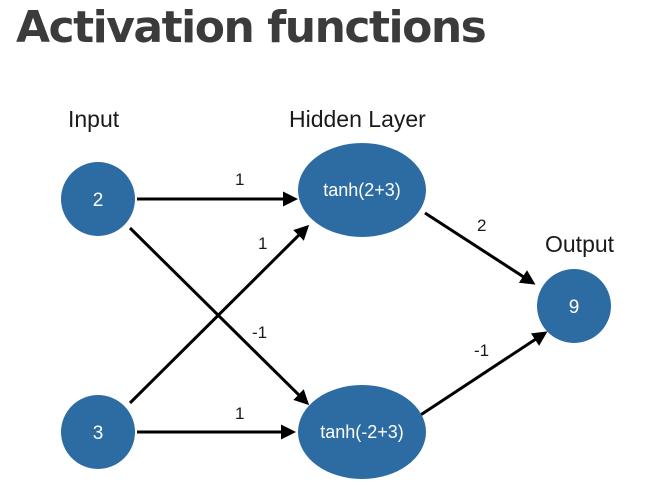 The height and width of the screenshot is (487, 645). Describe the element at coordinates (259, 332) in the screenshot. I see `weight-label-top-bottom: -1` at that location.